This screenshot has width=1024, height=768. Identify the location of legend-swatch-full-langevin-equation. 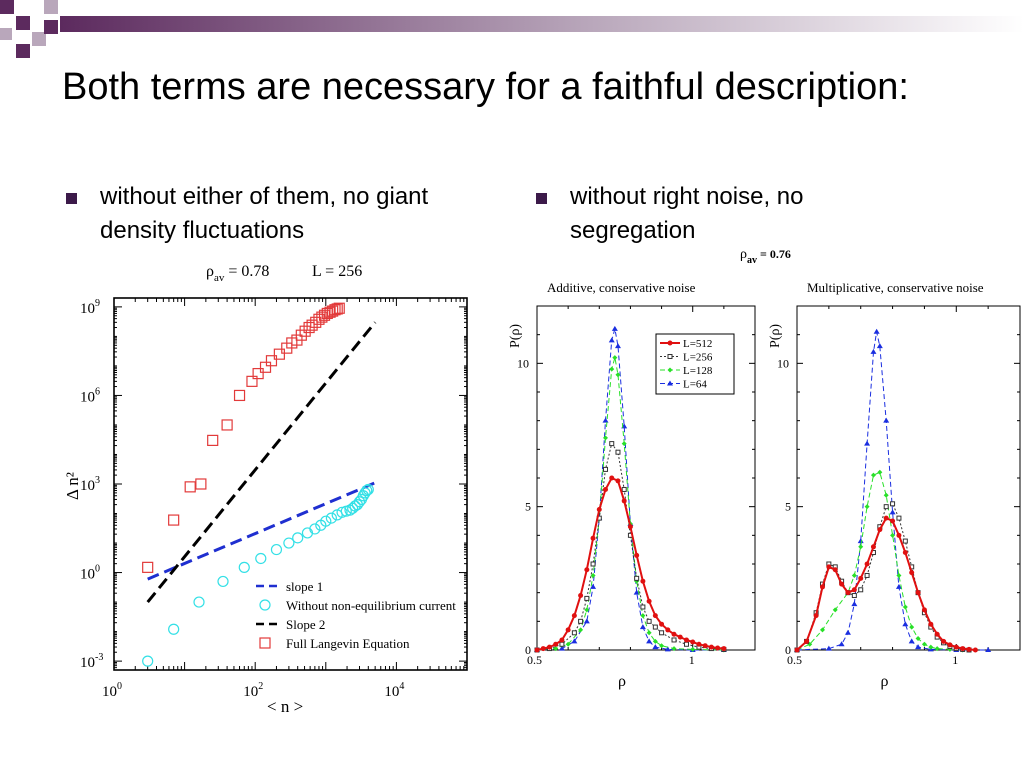
(265, 643).